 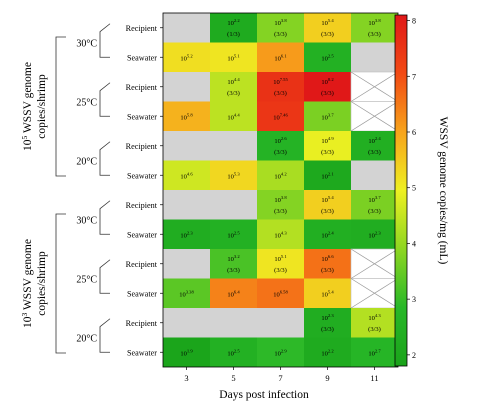 I want to click on cell-value-label: 104.6, so click(x=186, y=175).